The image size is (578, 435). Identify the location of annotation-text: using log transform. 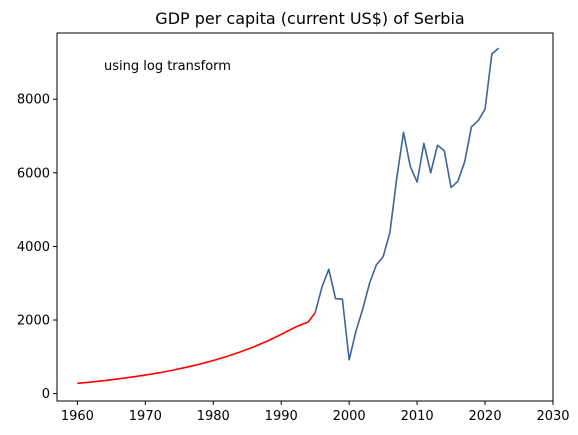
(167, 66).